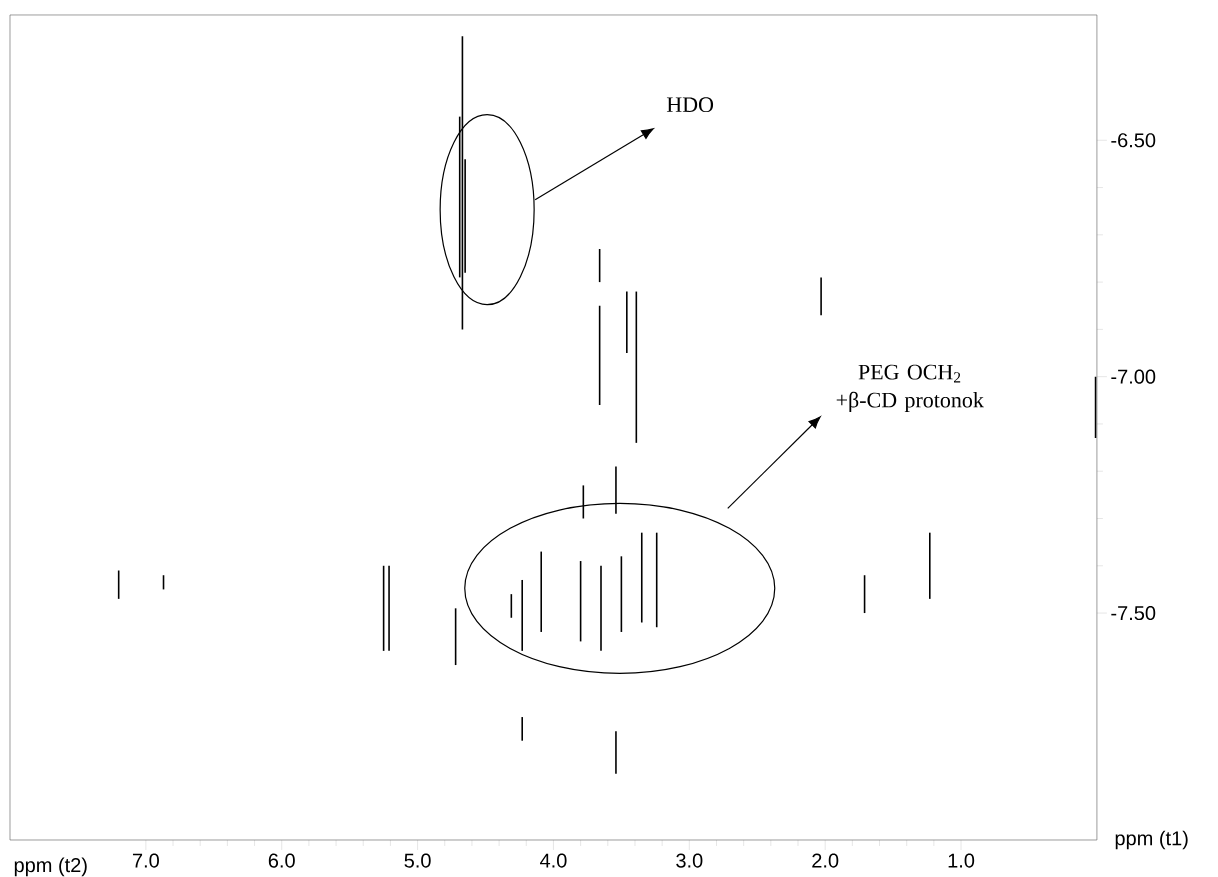 The image size is (1218, 877). I want to click on x-tick-label: 6.0, so click(281, 860).